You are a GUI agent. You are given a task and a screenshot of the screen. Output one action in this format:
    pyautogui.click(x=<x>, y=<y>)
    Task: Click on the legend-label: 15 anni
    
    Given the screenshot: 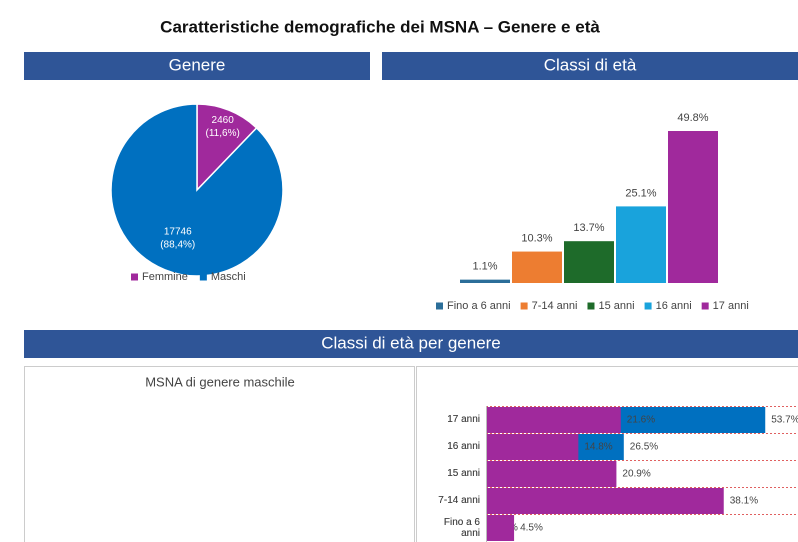 What is the action you would take?
    pyautogui.click(x=616, y=306)
    